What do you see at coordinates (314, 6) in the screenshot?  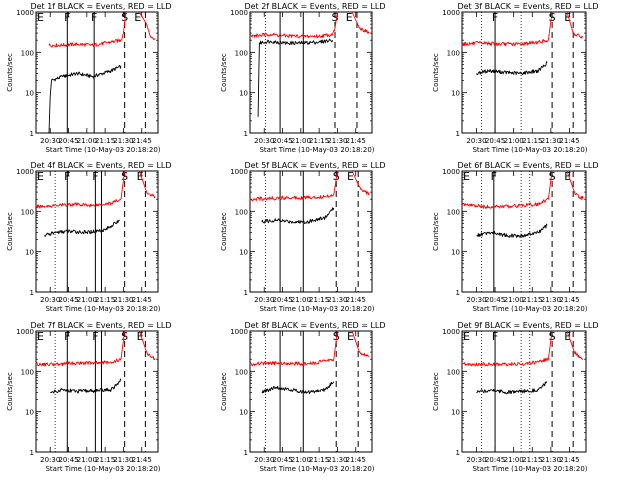 I see `chart-title: Det 2f BLACK = Events, RED = LLD` at bounding box center [314, 6].